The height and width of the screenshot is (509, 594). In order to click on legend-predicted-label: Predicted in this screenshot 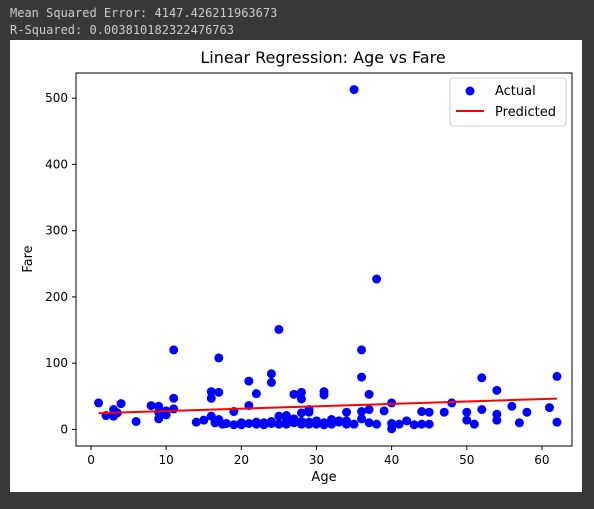, I will do `click(525, 112)`.